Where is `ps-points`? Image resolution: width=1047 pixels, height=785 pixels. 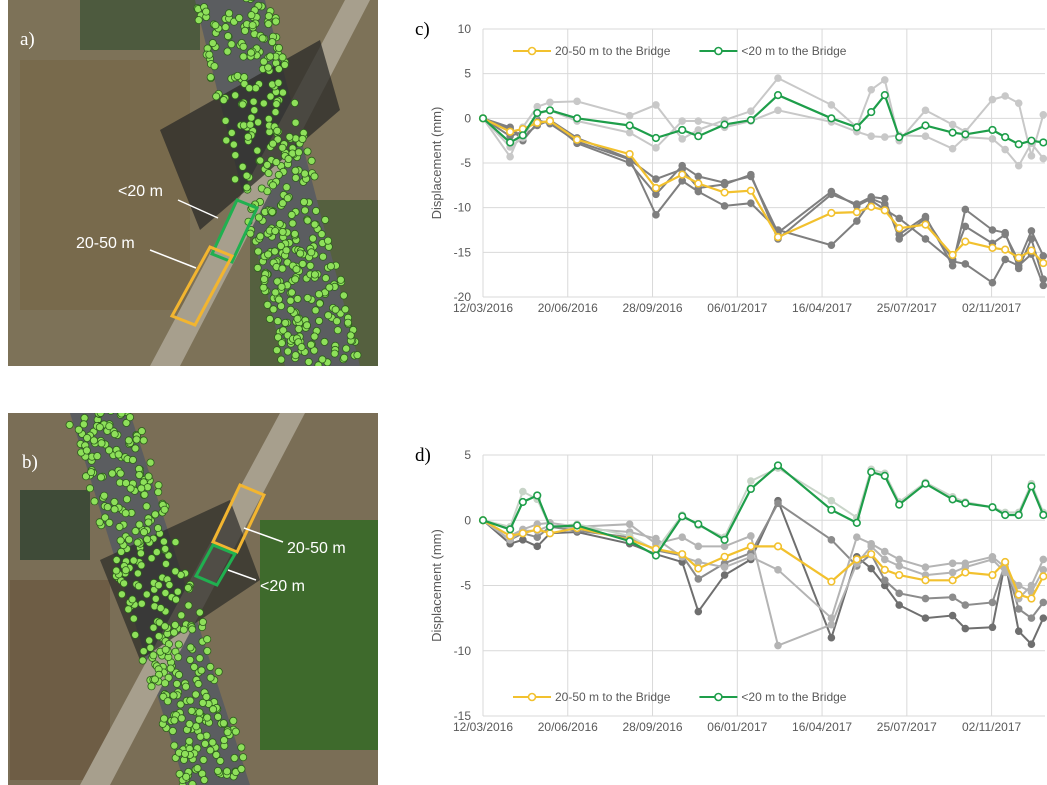 ps-points is located at coordinates (277, 187).